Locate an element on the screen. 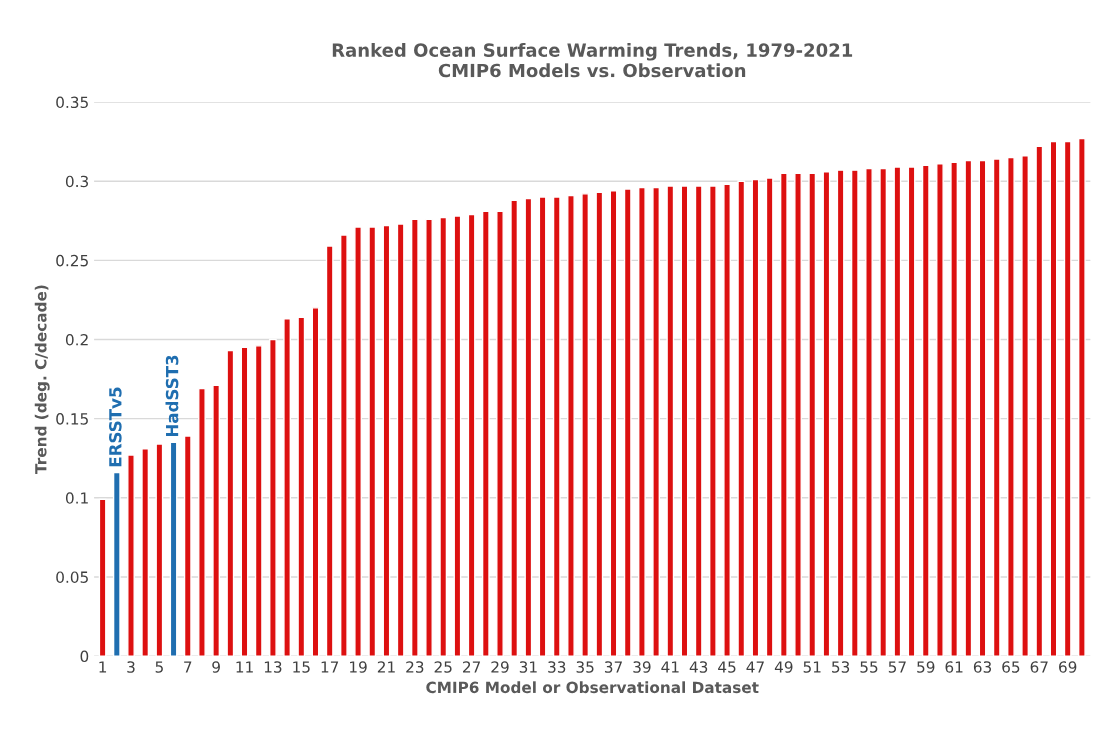  x-tick-label: 41 is located at coordinates (670, 667).